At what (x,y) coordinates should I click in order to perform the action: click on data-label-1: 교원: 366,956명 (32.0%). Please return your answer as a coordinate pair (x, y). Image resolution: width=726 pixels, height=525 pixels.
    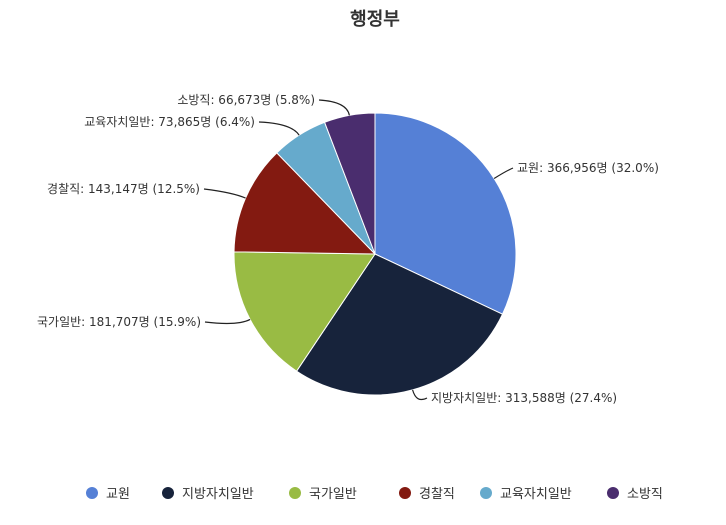
    Looking at the image, I should click on (588, 168).